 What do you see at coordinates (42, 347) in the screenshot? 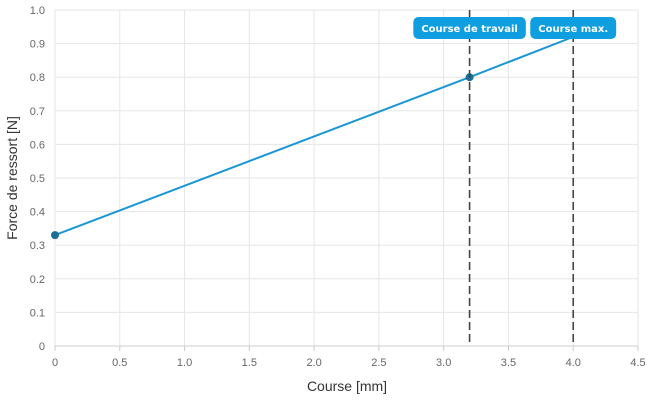
I see `y-tick-label: 0` at bounding box center [42, 347].